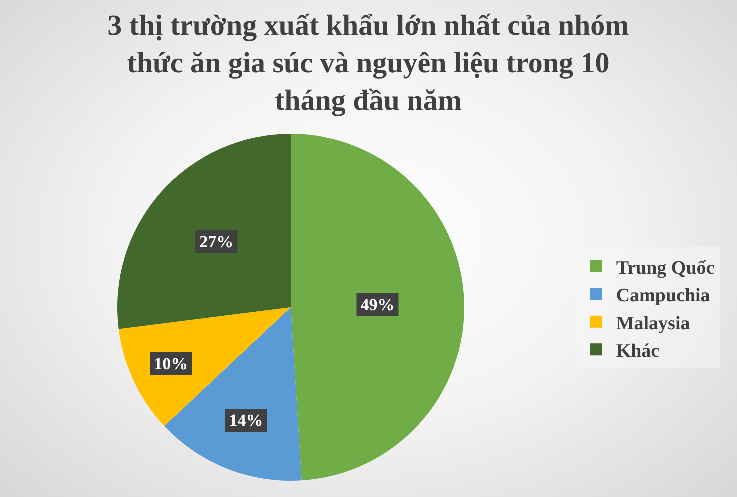  Describe the element at coordinates (217, 242) in the screenshot. I see `data-label: 27%` at that location.